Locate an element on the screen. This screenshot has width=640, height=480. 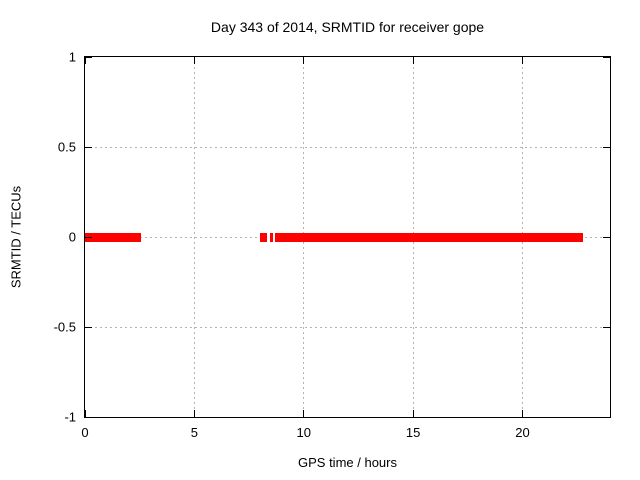
y-axis-label: SRMTID / TECUs is located at coordinates (16, 237).